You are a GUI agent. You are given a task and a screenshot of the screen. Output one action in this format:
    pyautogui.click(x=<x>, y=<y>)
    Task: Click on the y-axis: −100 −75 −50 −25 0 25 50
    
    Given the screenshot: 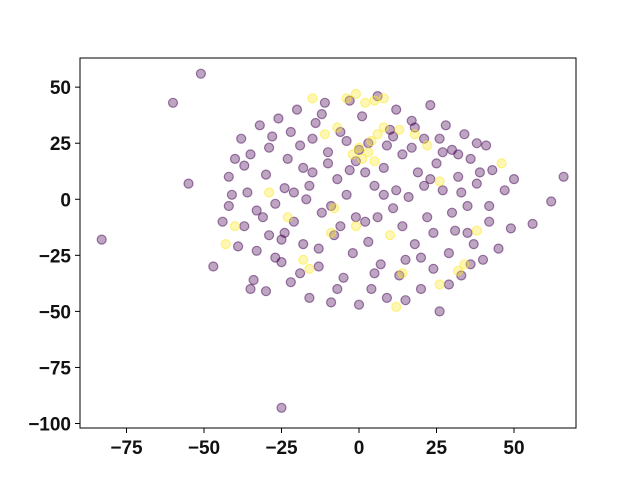 What is the action you would take?
    pyautogui.click(x=54, y=257)
    